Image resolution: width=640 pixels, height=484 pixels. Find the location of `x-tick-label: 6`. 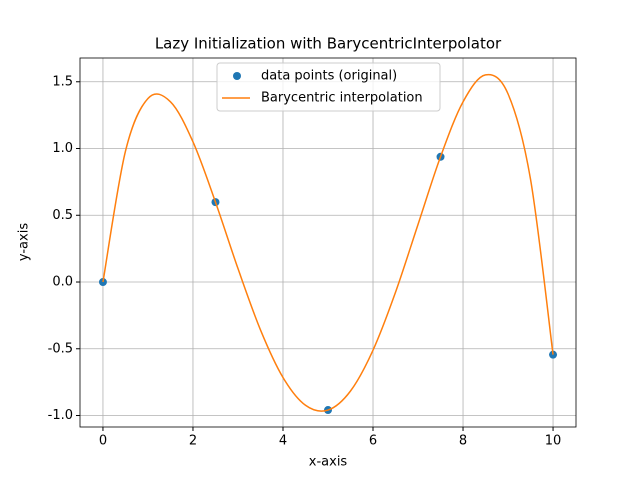

x-tick-label: 6 is located at coordinates (373, 441).